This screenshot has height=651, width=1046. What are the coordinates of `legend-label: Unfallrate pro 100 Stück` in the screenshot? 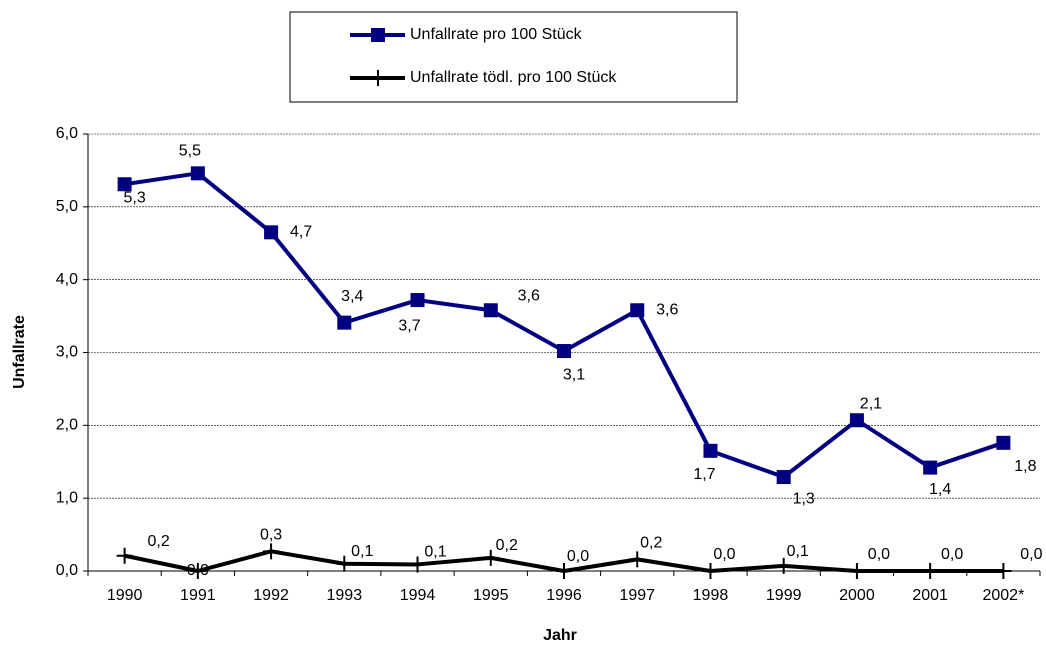 It's located at (496, 34).